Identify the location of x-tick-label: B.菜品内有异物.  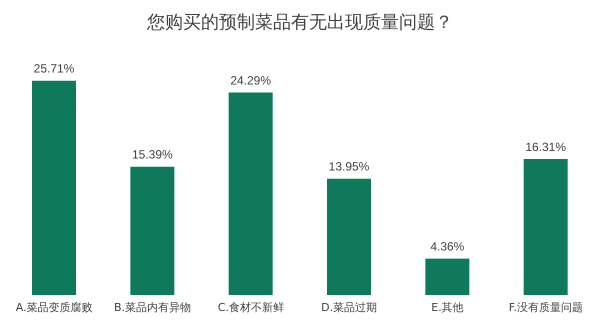
(153, 307).